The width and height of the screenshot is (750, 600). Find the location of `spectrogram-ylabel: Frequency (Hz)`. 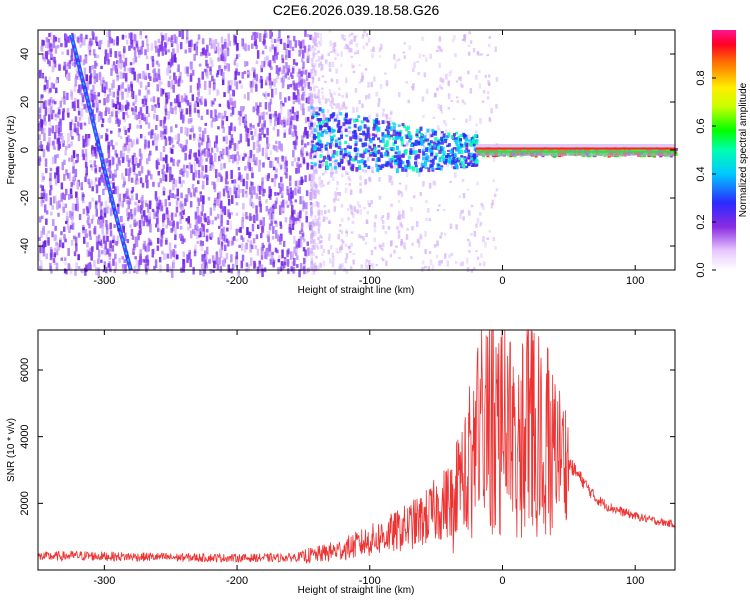

spectrogram-ylabel: Frequency (Hz) is located at coordinates (11, 150).